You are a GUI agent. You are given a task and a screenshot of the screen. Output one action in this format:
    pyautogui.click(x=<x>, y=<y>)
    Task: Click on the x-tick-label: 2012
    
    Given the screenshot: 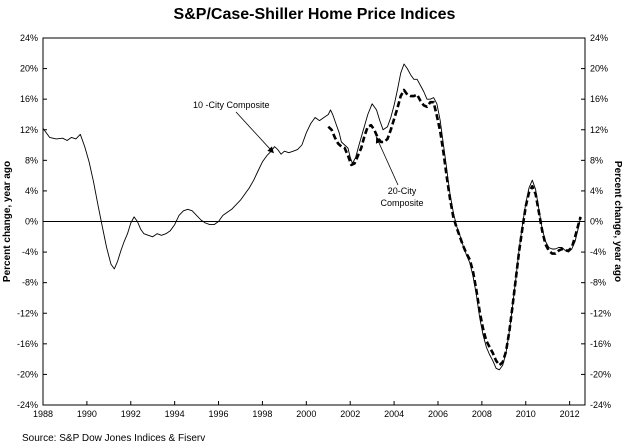 What is the action you would take?
    pyautogui.click(x=570, y=414)
    